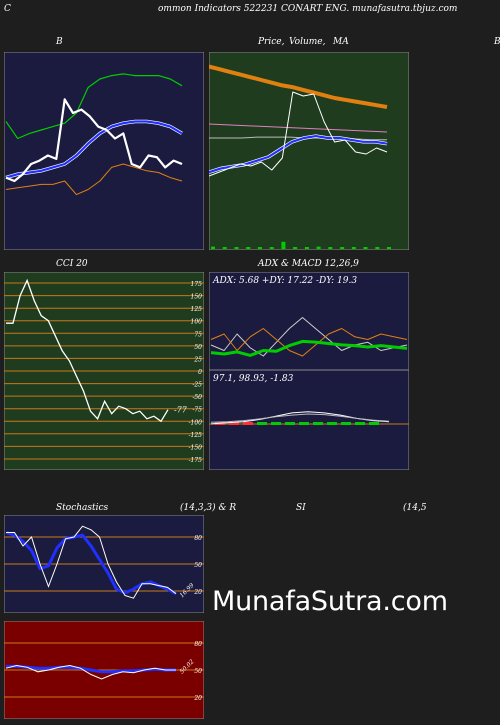 The height and width of the screenshot is (725, 500). I want to click on stoch-blue-line, so click(91, 563).